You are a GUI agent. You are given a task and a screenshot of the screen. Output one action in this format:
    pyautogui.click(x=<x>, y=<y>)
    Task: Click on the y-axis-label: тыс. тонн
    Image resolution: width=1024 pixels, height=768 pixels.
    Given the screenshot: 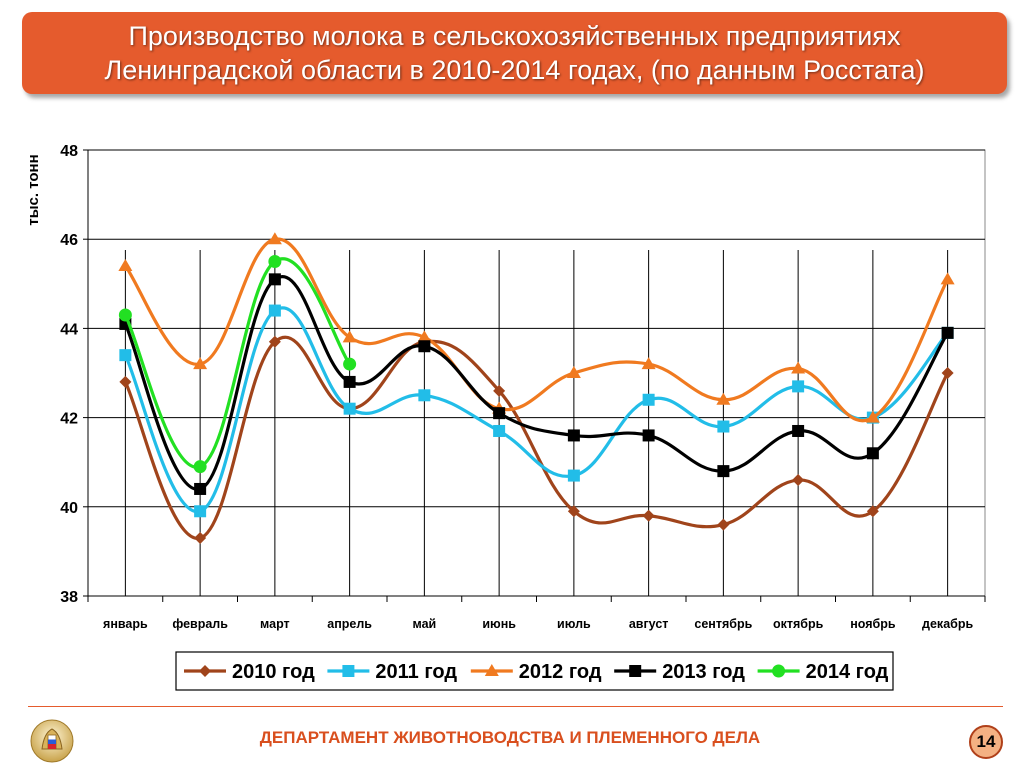 What is the action you would take?
    pyautogui.click(x=33, y=189)
    